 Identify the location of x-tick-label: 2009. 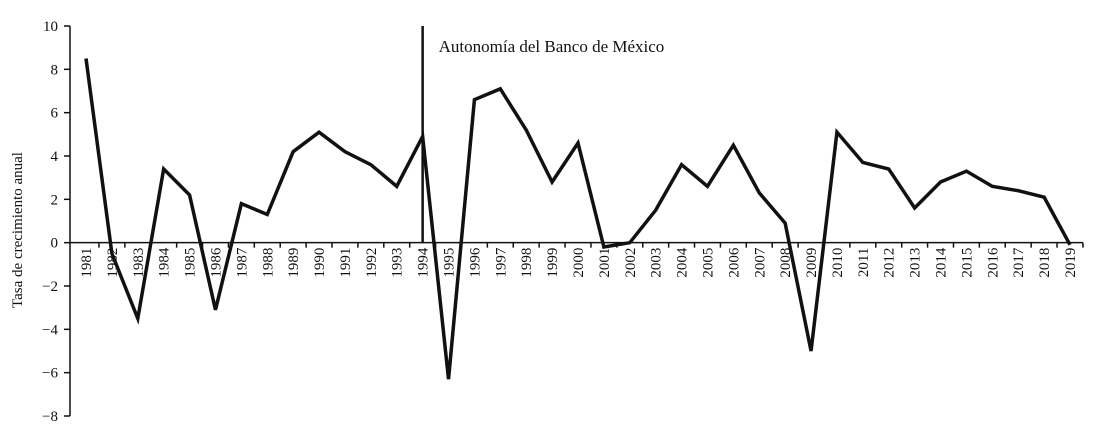
(812, 263).